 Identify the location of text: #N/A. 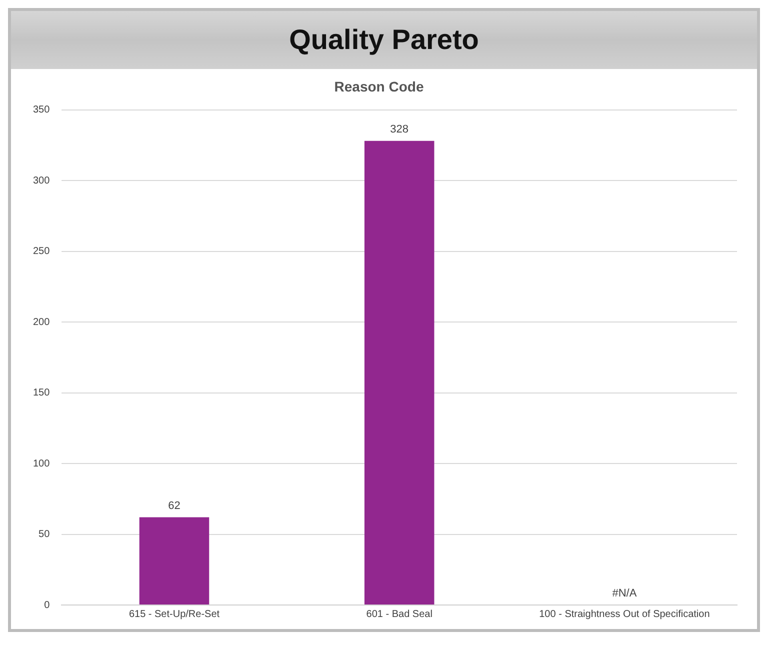
(624, 594).